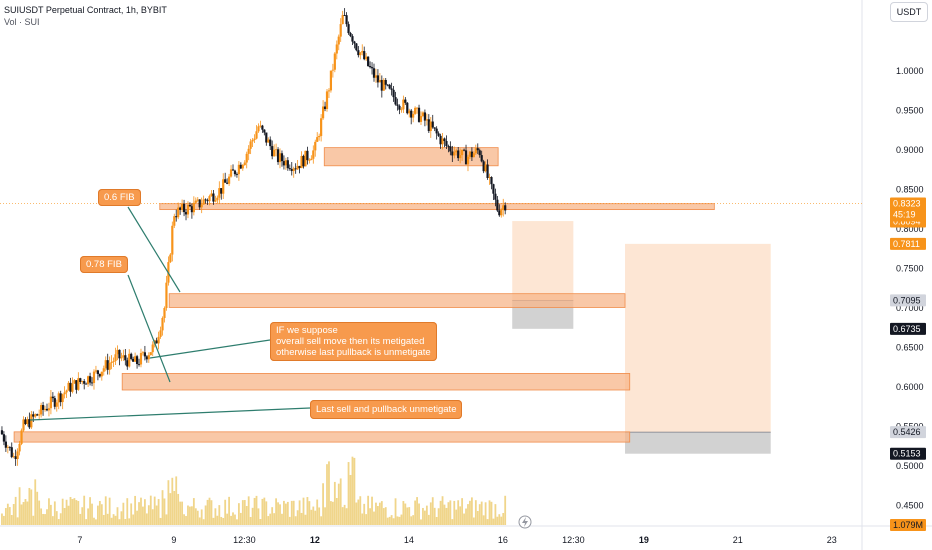 The width and height of the screenshot is (932, 550). What do you see at coordinates (85, 10) in the screenshot?
I see `symbol-title: SUIUSDT Perpetual Contract, 1h, BYBIT` at bounding box center [85, 10].